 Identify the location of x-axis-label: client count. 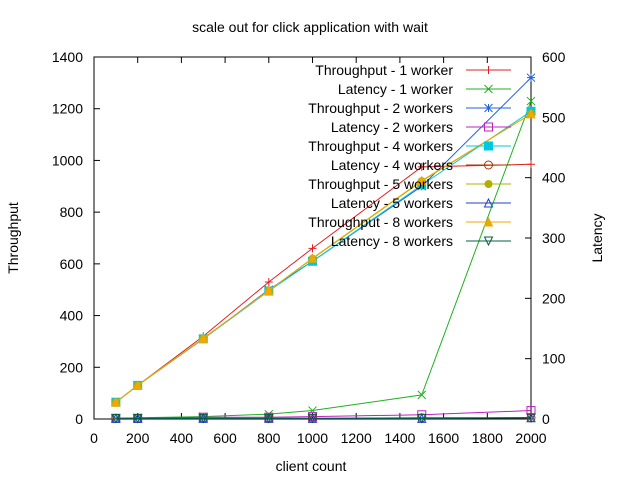
(311, 466).